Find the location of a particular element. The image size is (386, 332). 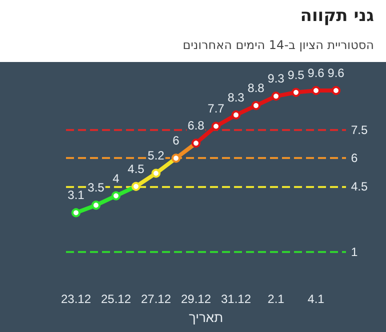

data-label: 8.3 is located at coordinates (236, 97).